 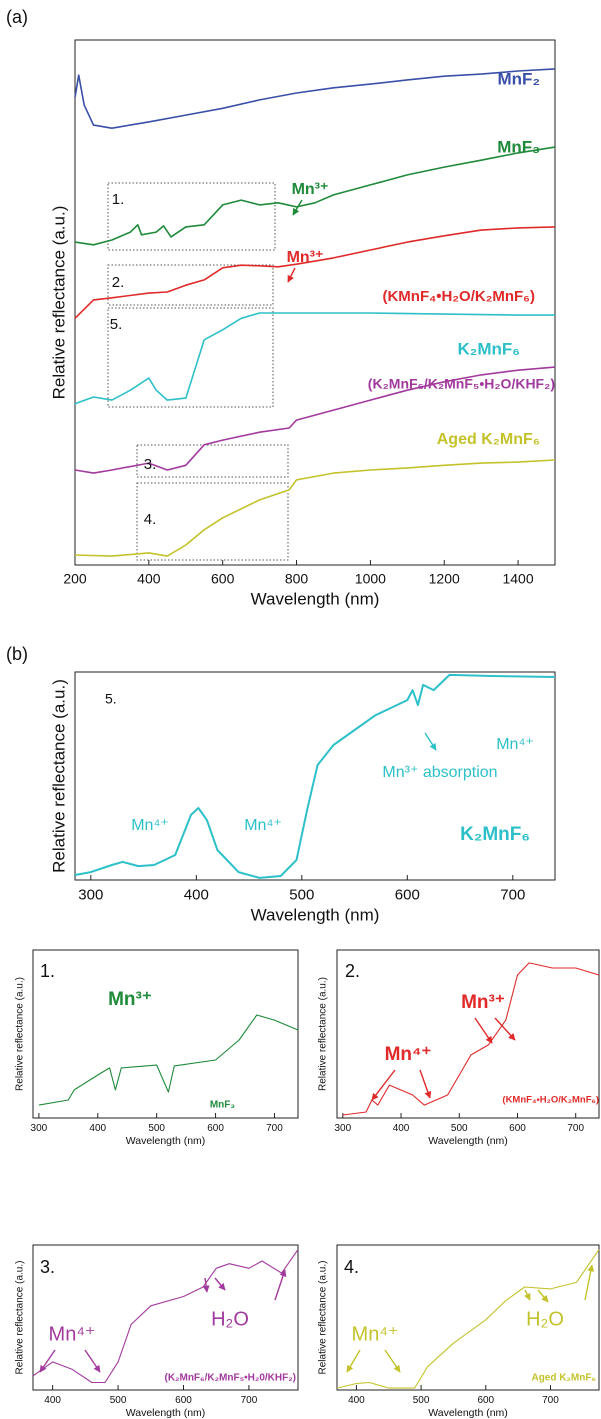 I want to click on x-tick-label: 1000, so click(x=370, y=578).